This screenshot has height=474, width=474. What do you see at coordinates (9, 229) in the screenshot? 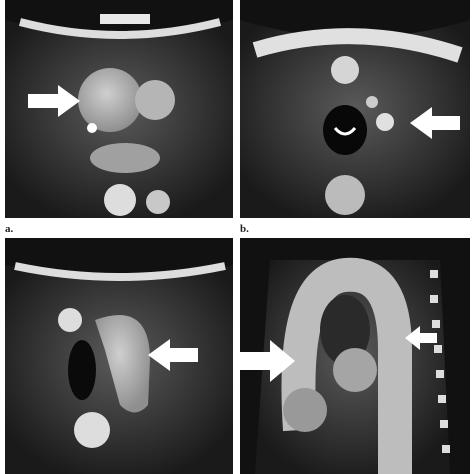
I see `panel-label: a.` at bounding box center [9, 229].